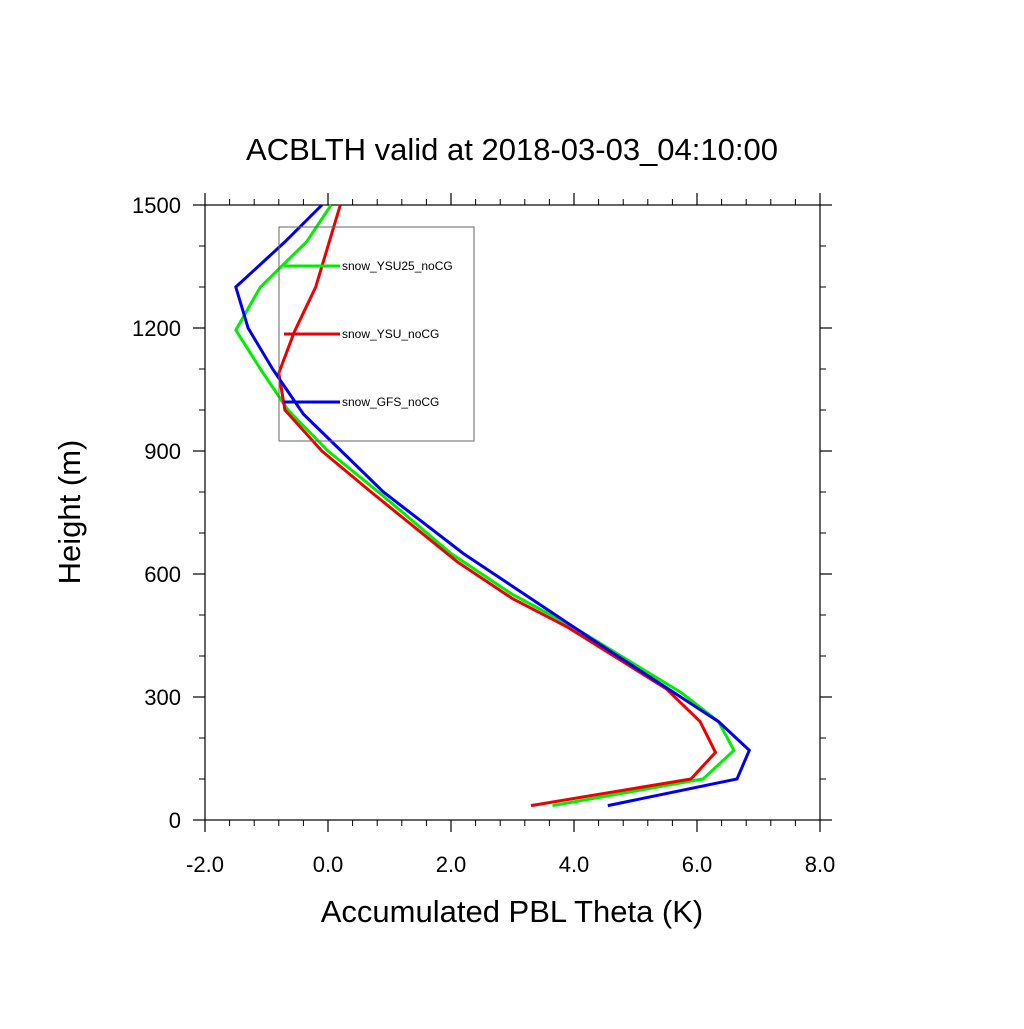 The image size is (1024, 1029). I want to click on x-tick-label: 2.0, so click(451, 864).